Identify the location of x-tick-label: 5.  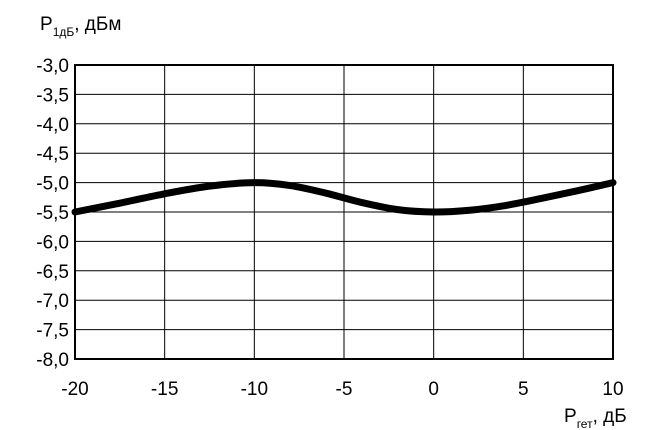
(523, 389).